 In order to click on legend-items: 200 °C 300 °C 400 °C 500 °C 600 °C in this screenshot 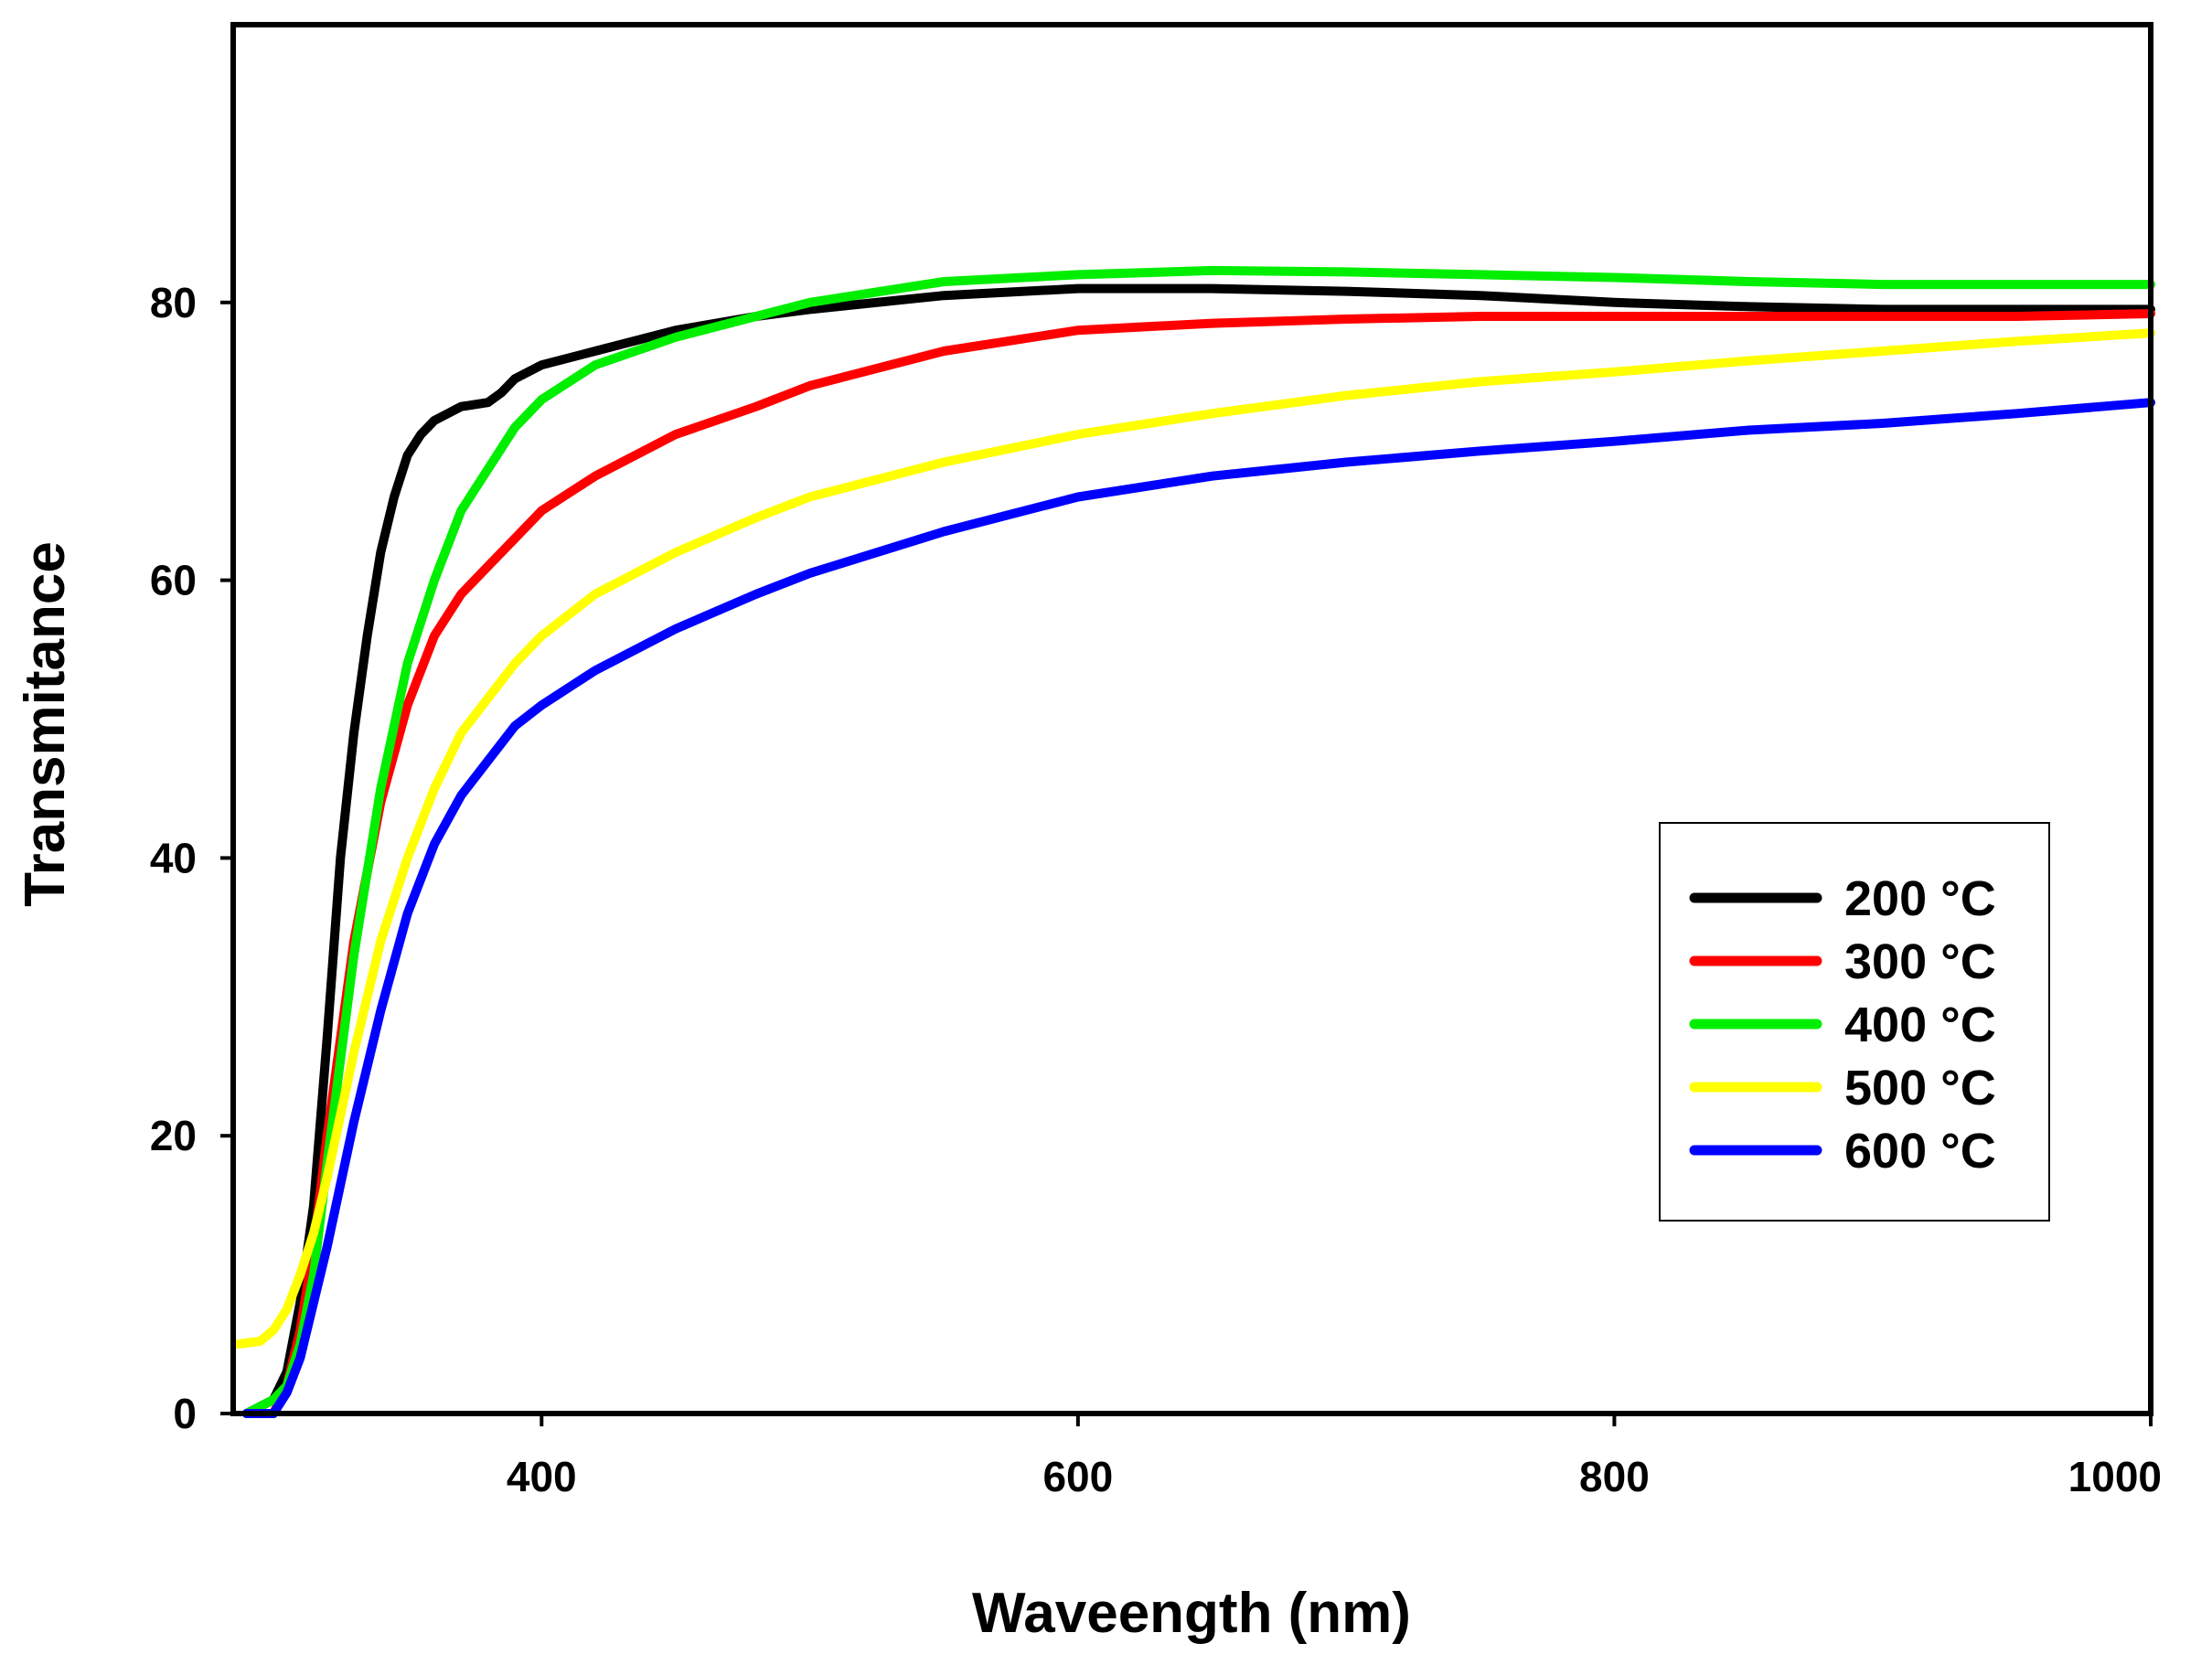, I will do `click(1843, 1025)`.